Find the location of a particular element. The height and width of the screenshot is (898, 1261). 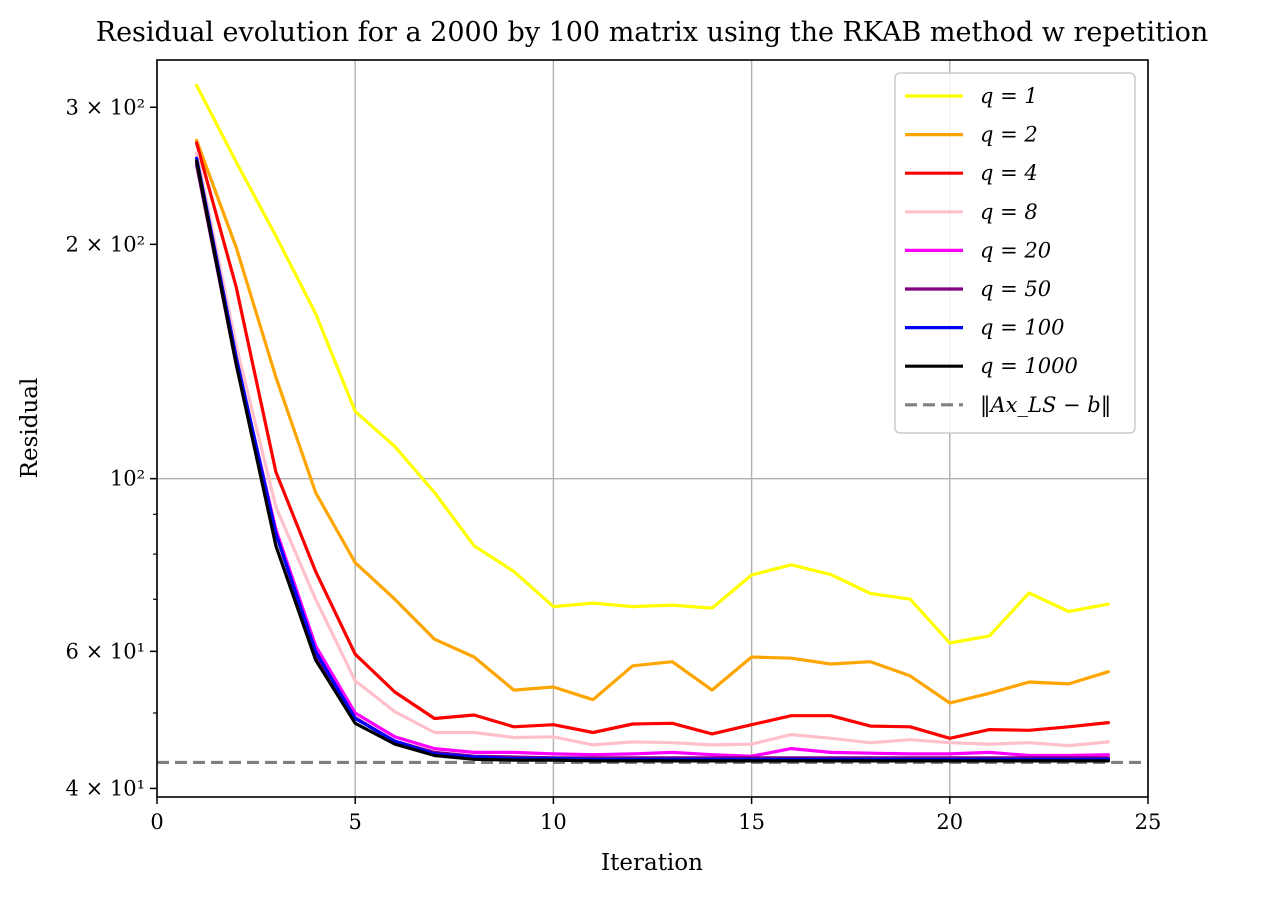

legend-label-4: q = 20 is located at coordinates (1015, 250).